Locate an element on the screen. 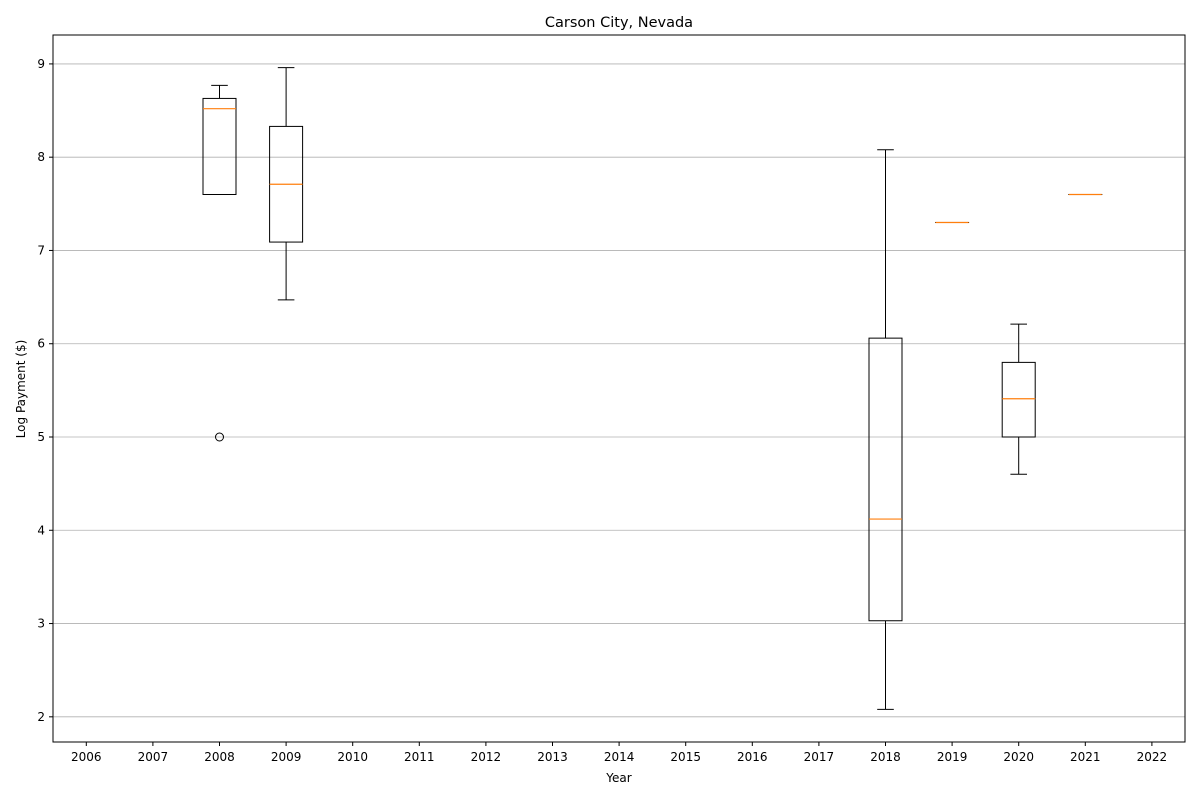  x-tick-label: 2009 is located at coordinates (286, 757).